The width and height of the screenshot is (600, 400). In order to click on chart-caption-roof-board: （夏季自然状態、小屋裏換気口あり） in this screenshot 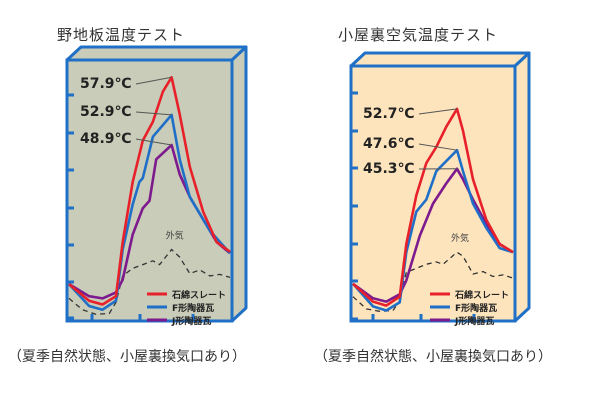, I will do `click(127, 357)`.